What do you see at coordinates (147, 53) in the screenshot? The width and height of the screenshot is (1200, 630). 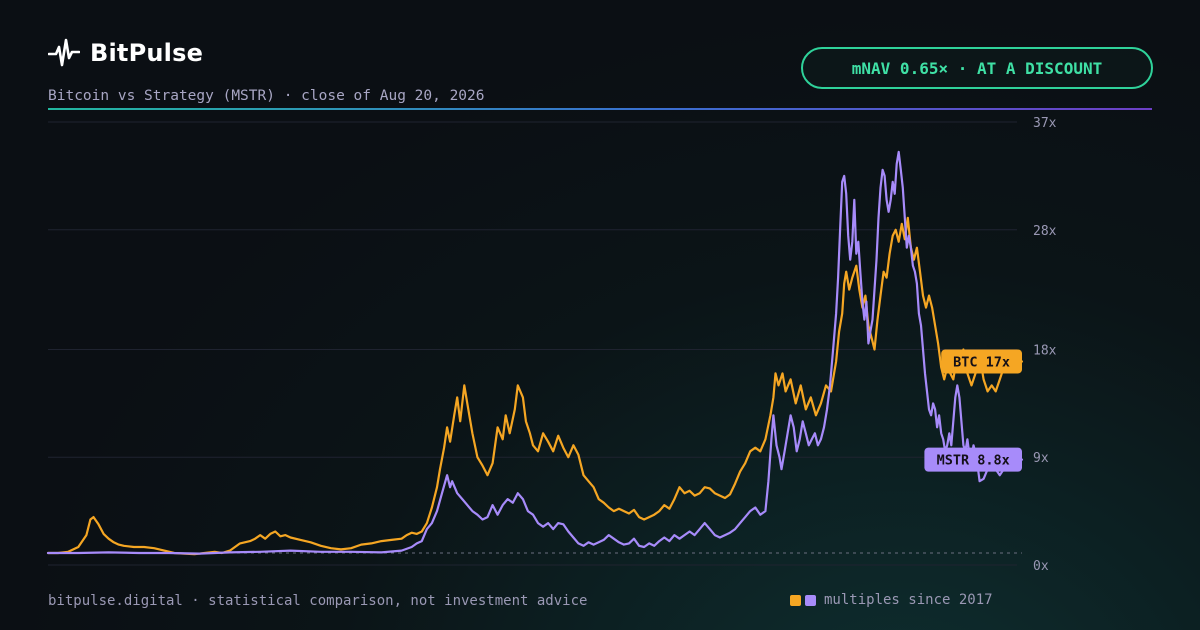 I see `brand-name: BitPulse` at bounding box center [147, 53].